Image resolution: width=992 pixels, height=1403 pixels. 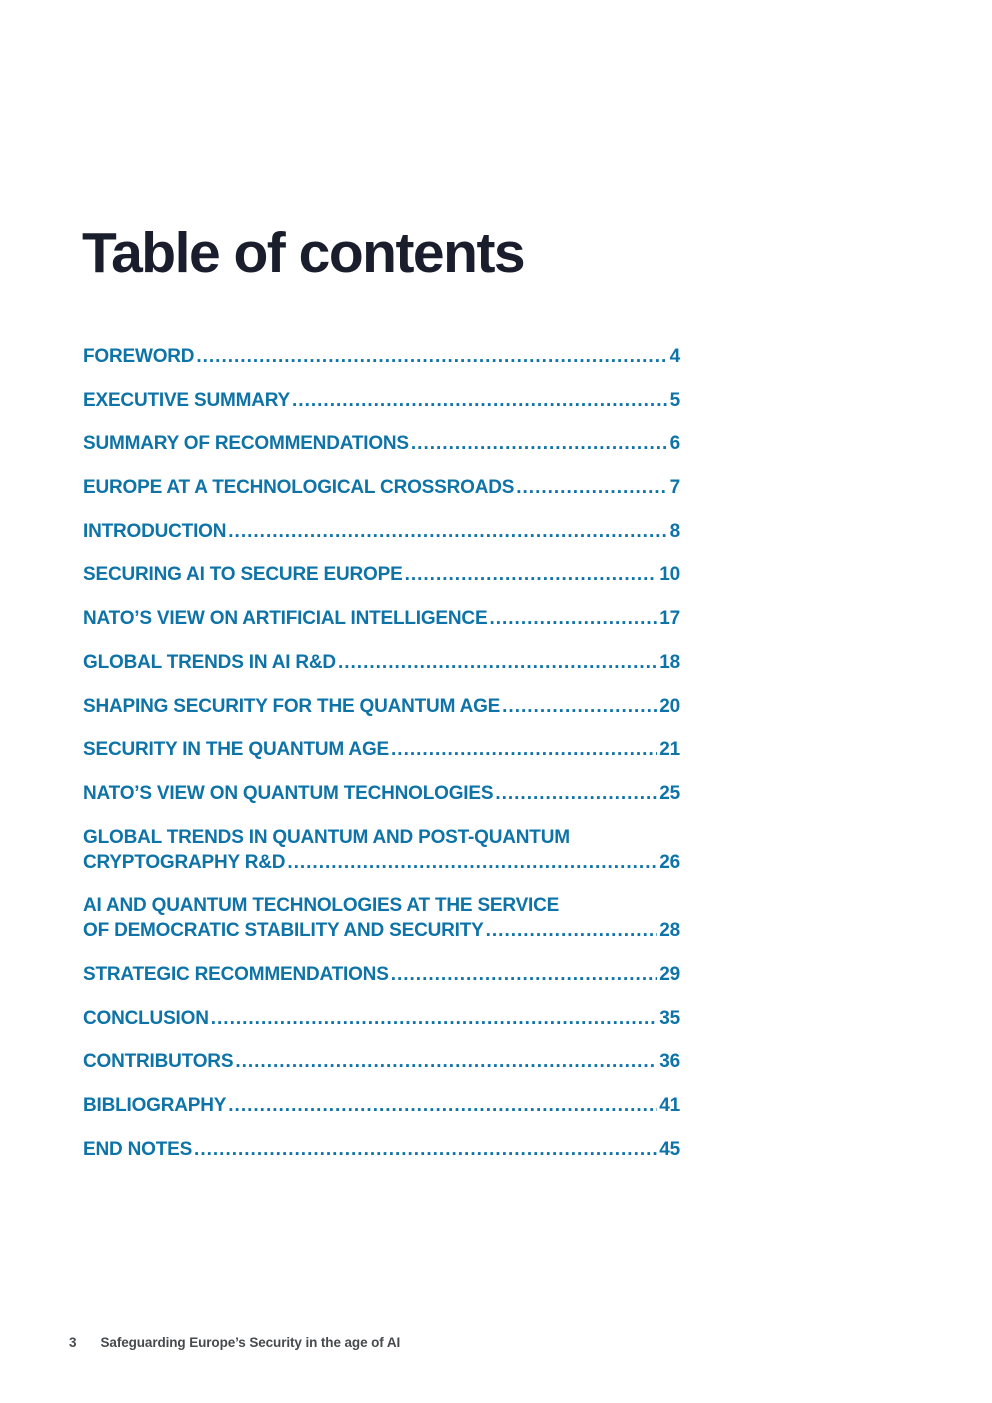 I want to click on toc-entry-label: SECURING AI TO SECURE EUROPE, so click(x=243, y=575).